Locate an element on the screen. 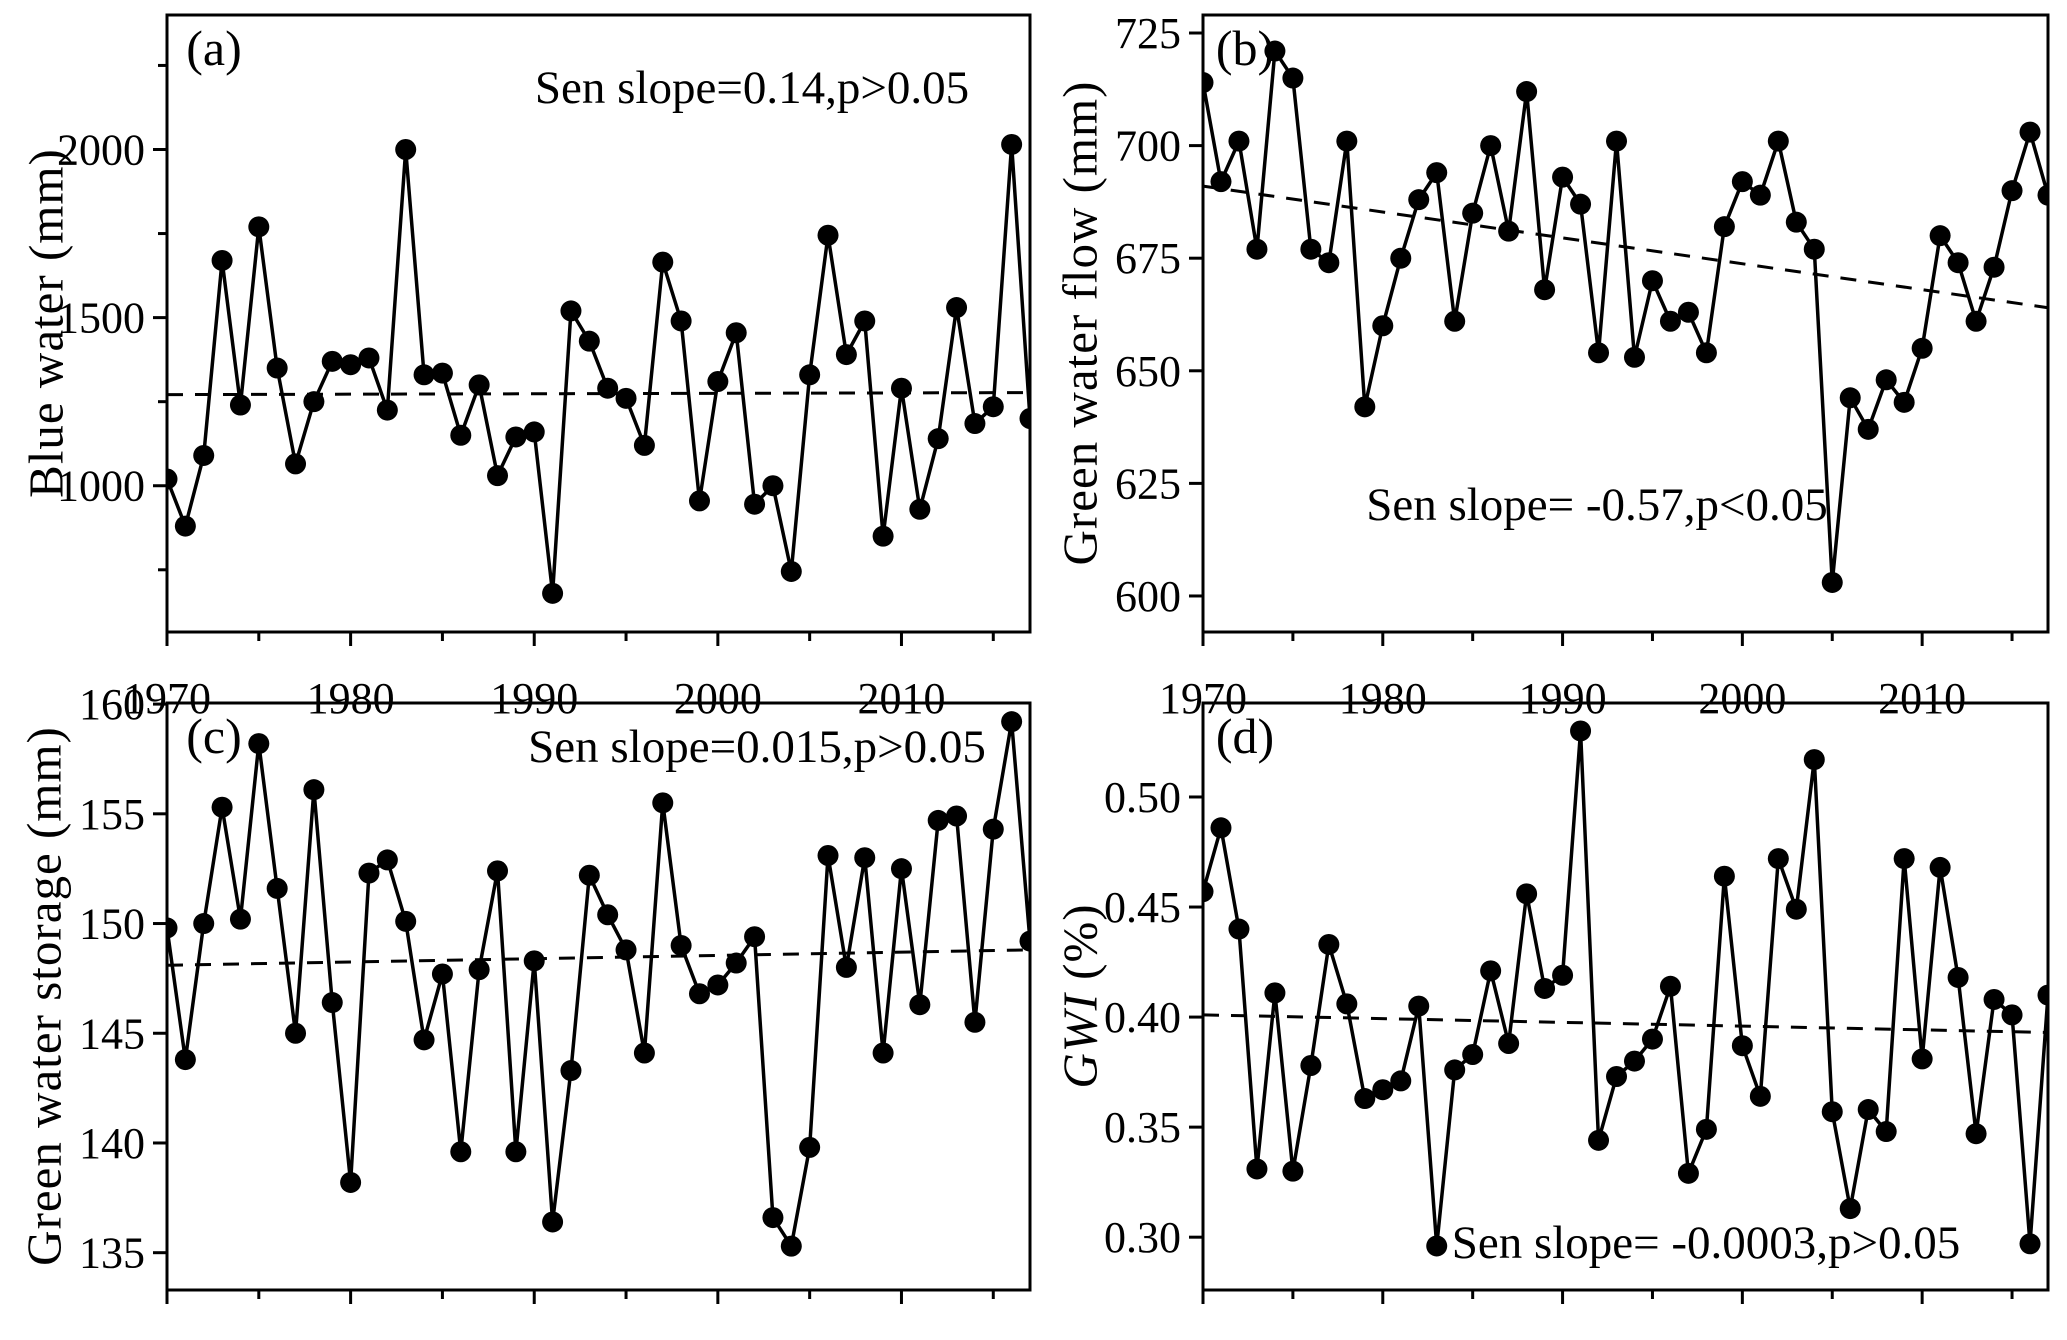  sen-slope-annotation-d: Sen slope= -0.0003,p>0.05 is located at coordinates (1706, 1243).